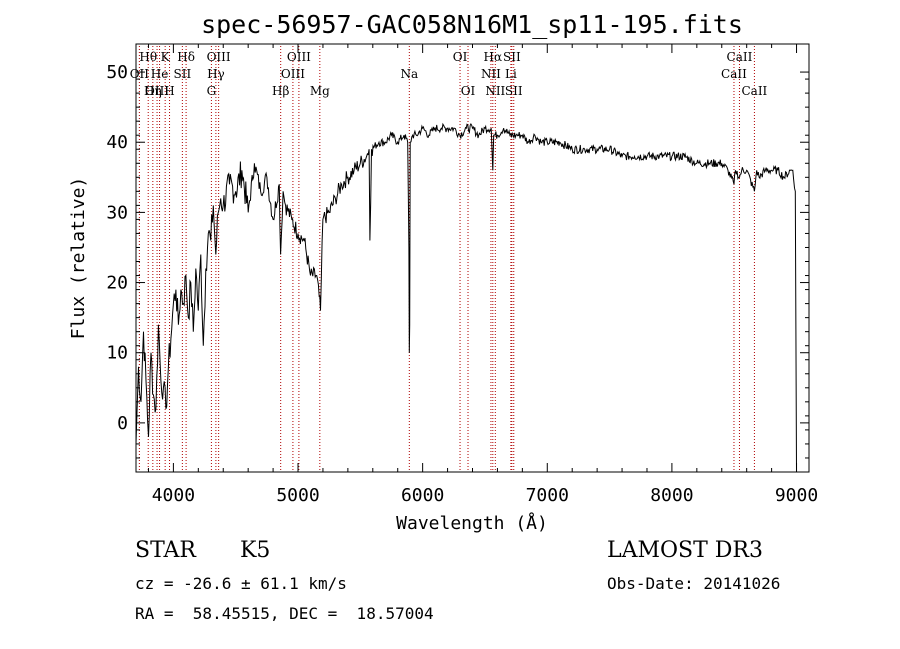 The image size is (900, 649). Describe the element at coordinates (685, 550) in the screenshot. I see `survey-label: LAMOST DR3` at that location.